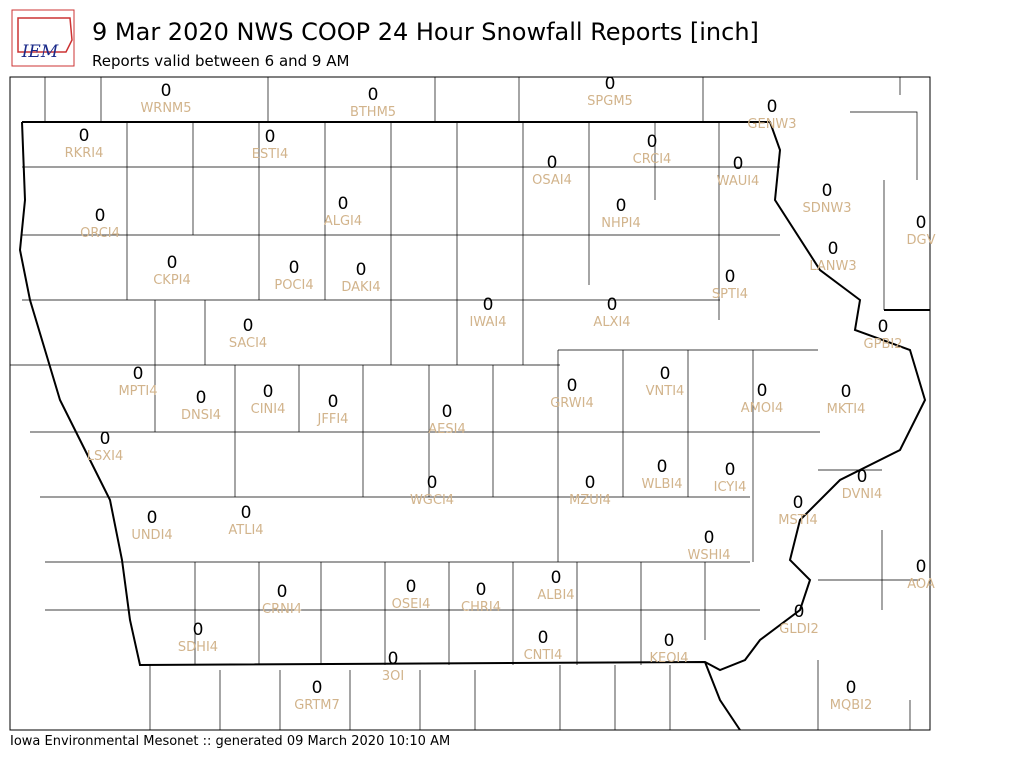 Image resolution: width=1024 pixels, height=768 pixels. I want to click on station-id: ALXI4, so click(611, 322).